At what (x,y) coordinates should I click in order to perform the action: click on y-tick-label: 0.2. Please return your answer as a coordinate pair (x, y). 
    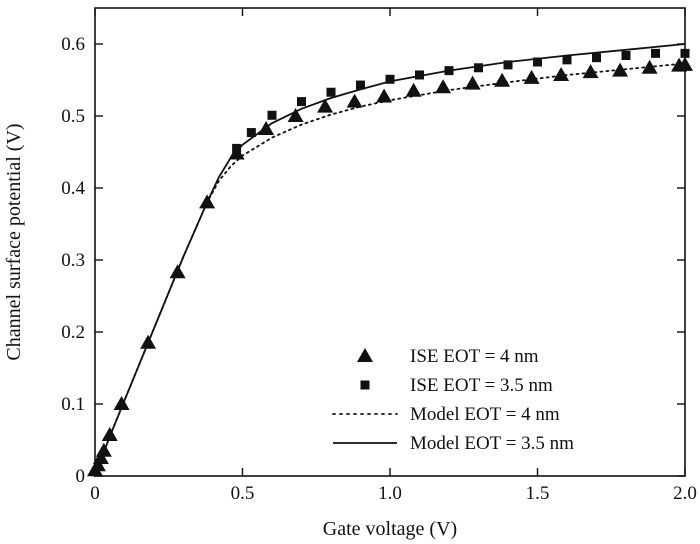
    Looking at the image, I should click on (73, 332).